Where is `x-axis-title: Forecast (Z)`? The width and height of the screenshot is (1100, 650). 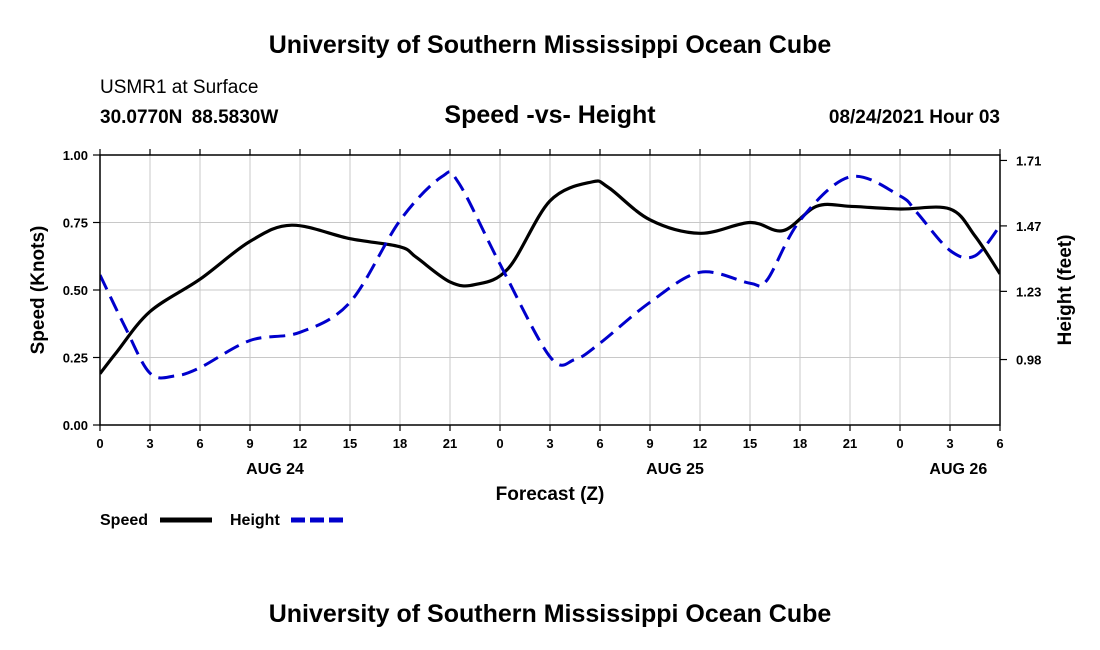
x-axis-title: Forecast (Z) is located at coordinates (550, 494).